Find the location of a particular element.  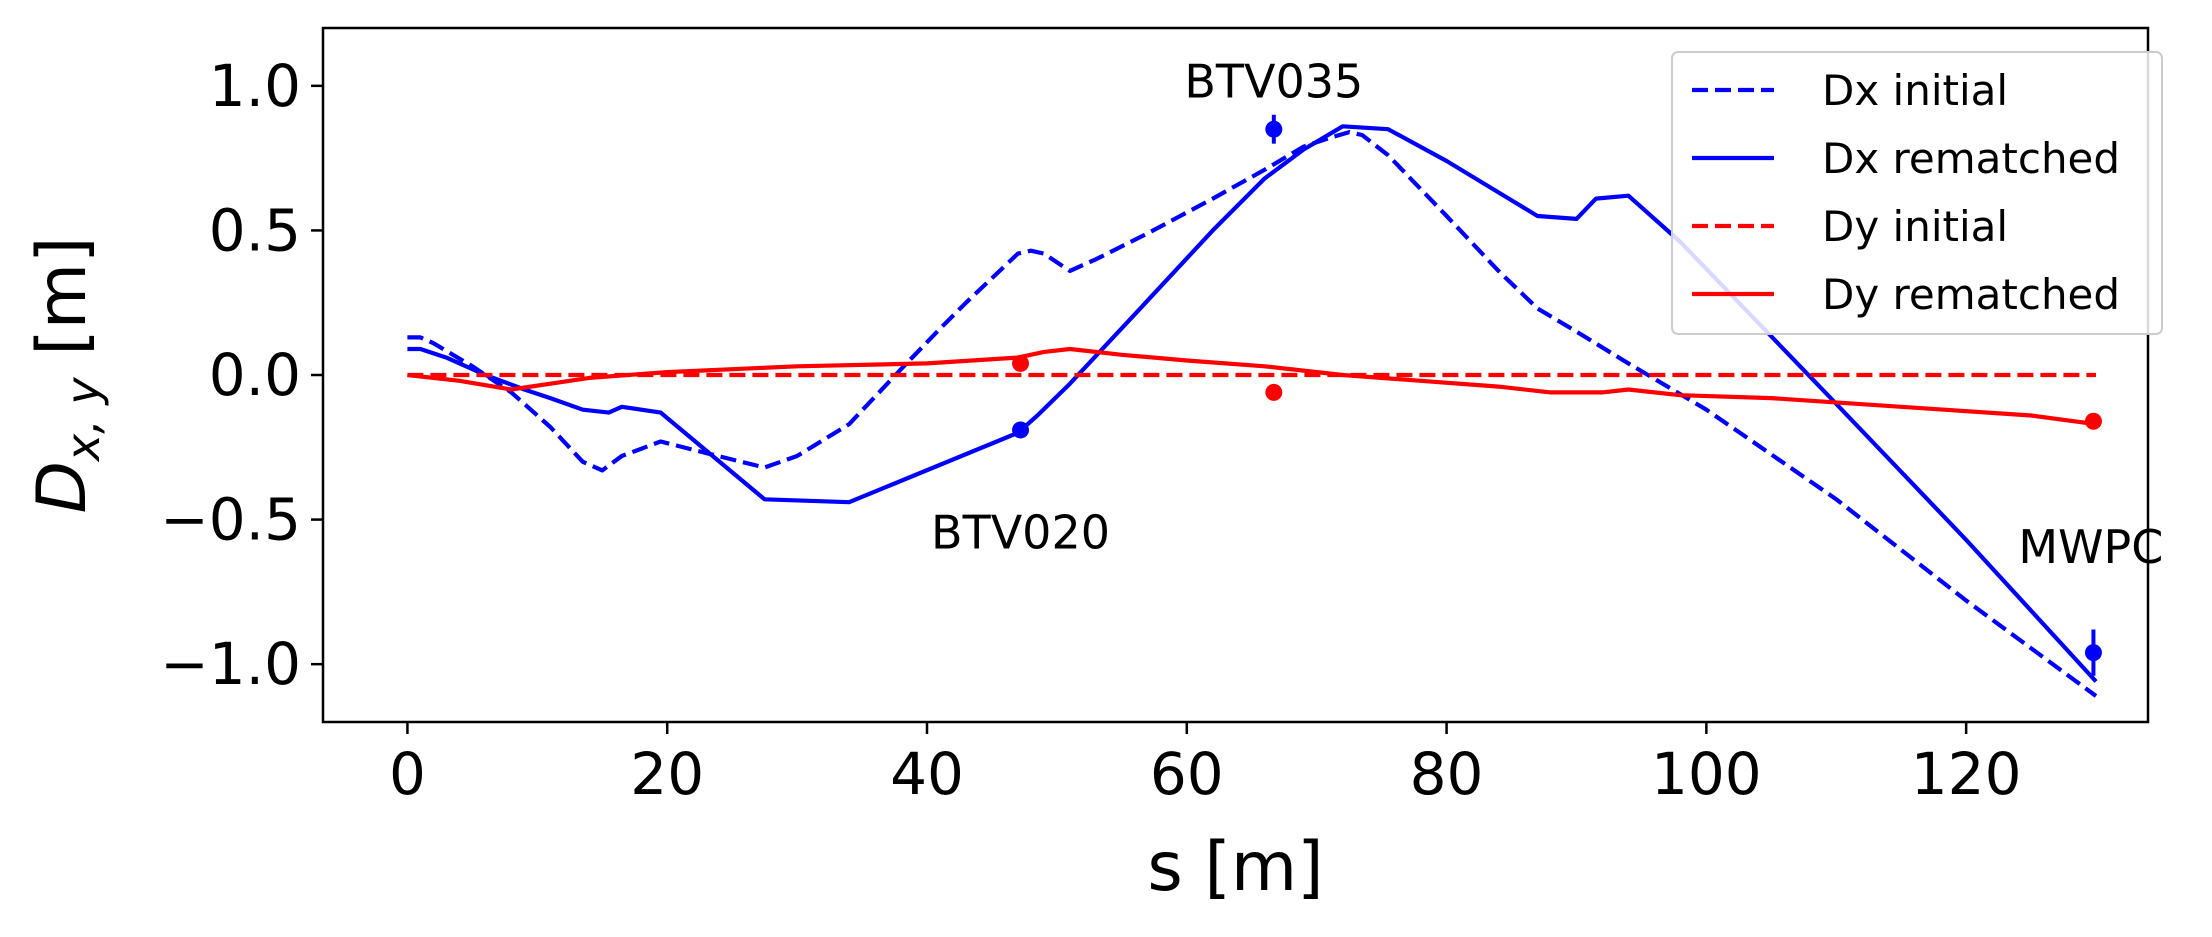

legend-label: Dy rematched is located at coordinates (1971, 294).